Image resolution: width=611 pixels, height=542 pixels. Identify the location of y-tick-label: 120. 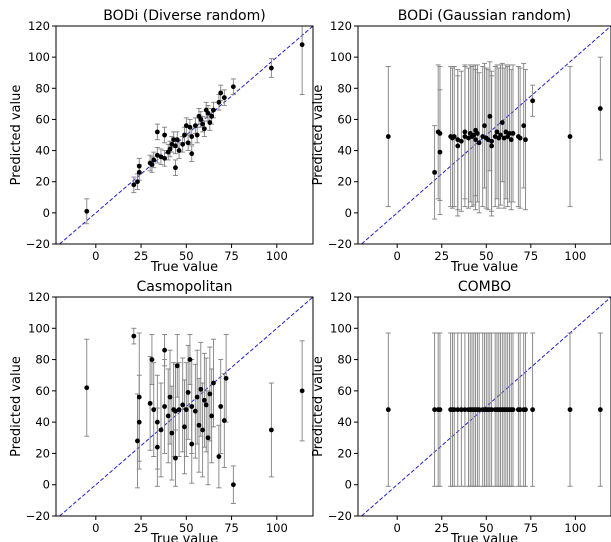
(341, 26).